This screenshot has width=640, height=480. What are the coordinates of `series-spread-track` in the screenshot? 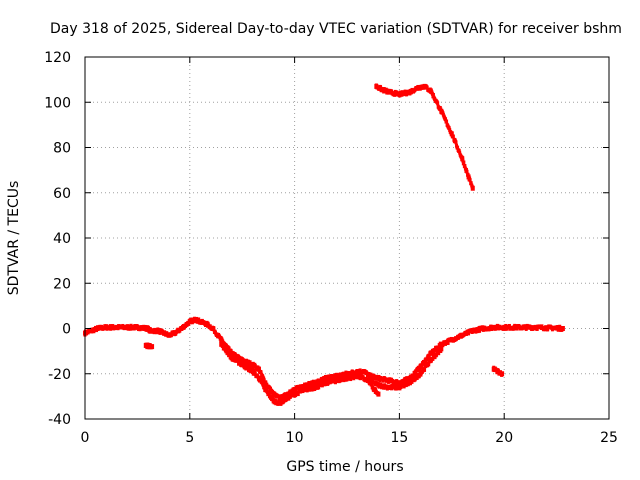 It's located at (331, 373).